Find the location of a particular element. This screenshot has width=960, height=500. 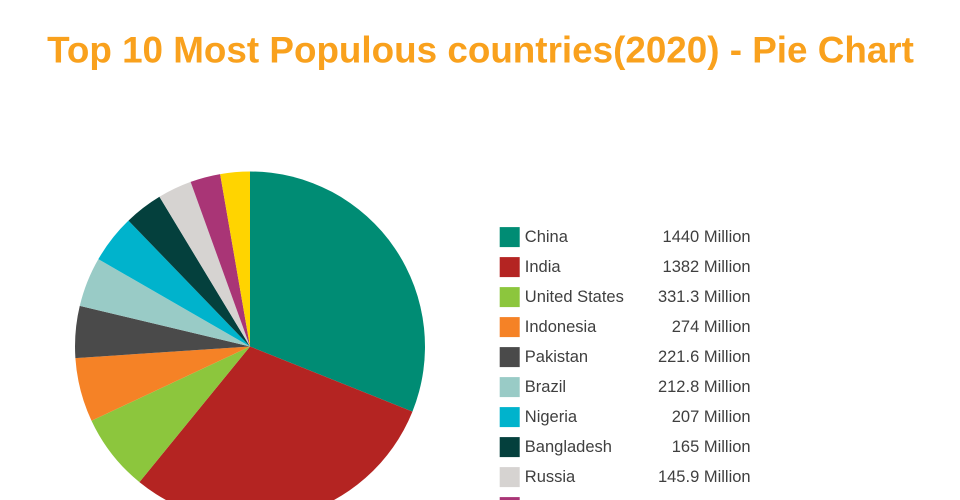

svg-text: 165 Million is located at coordinates (711, 447).